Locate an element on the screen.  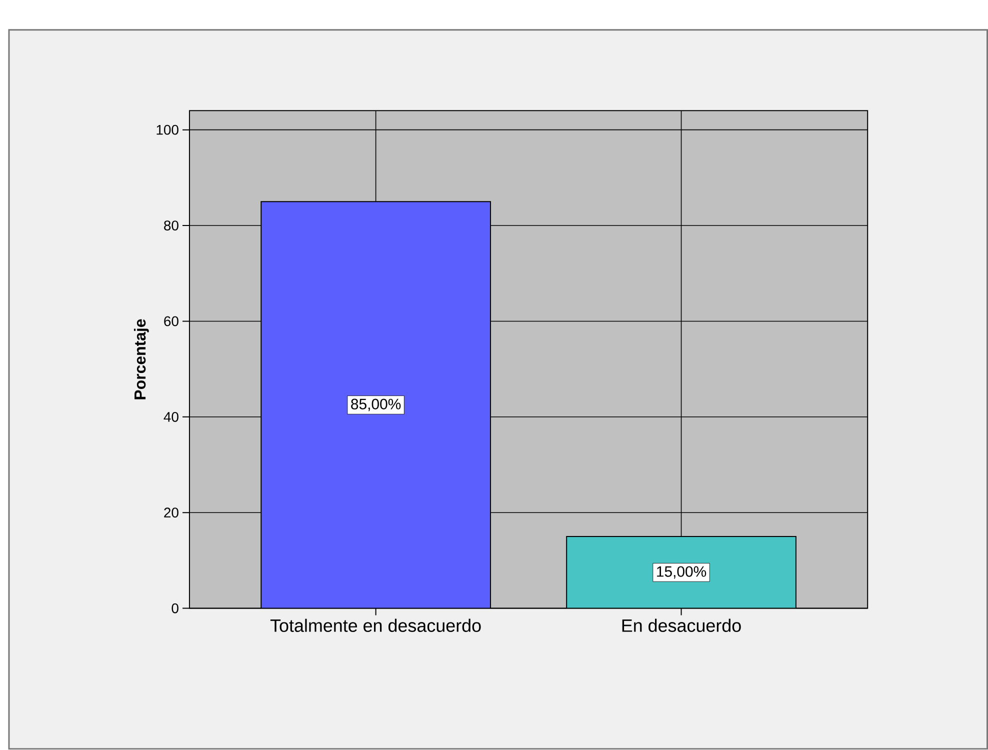
data-label: 85,00% is located at coordinates (376, 405).